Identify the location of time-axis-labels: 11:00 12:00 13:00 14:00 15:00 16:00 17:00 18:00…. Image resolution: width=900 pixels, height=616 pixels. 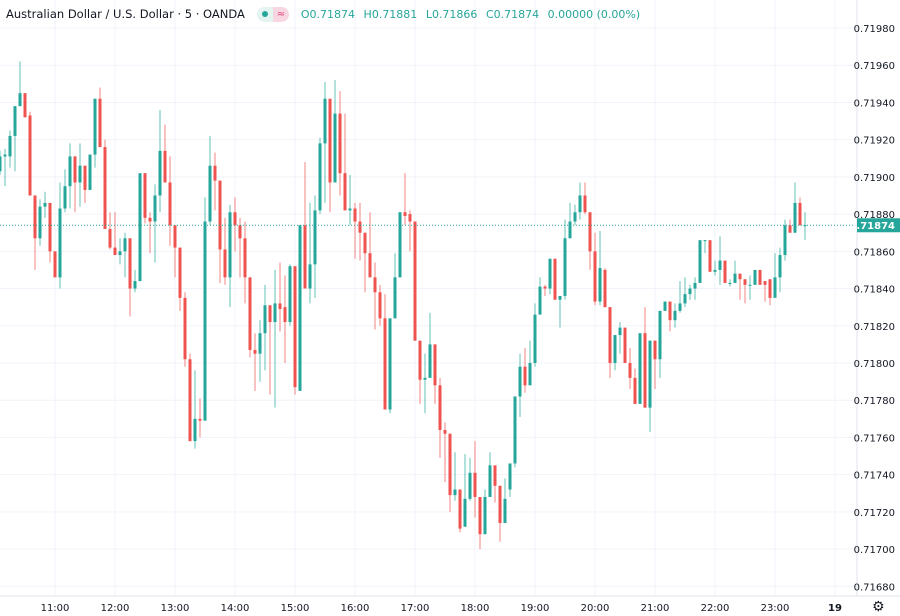
(441, 608).